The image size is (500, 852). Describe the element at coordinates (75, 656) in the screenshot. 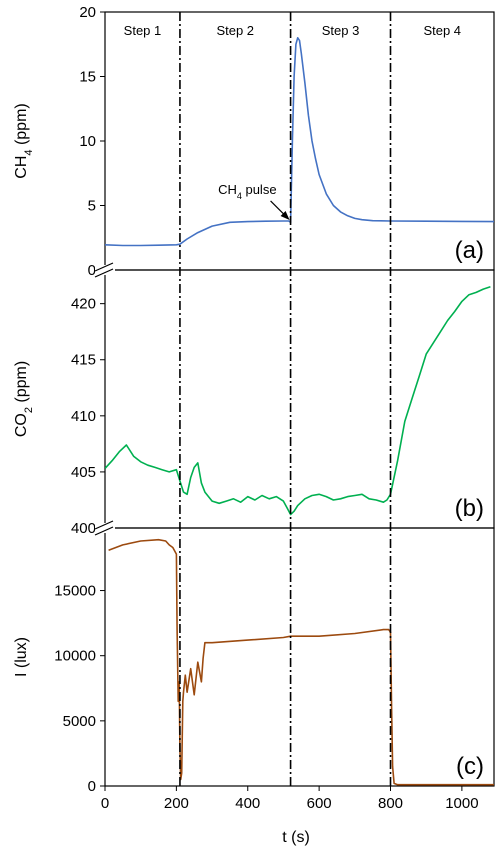

I see `y-tick-label-lux: 10000` at that location.